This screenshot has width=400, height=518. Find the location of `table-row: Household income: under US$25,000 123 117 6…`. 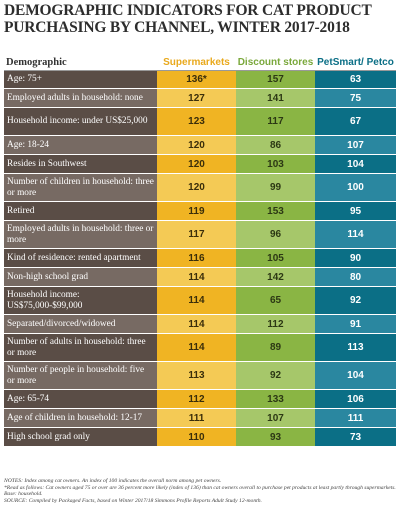

table-row: Household income: under US$25,000 123 117 6… is located at coordinates (200, 122).